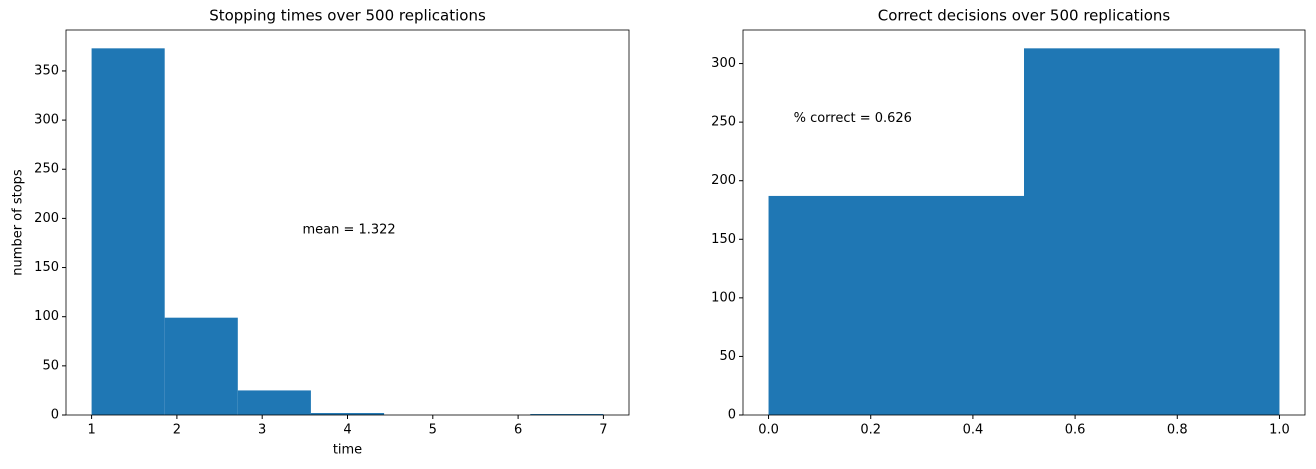  What do you see at coordinates (262, 430) in the screenshot?
I see `x-tick-label: 3` at bounding box center [262, 430].